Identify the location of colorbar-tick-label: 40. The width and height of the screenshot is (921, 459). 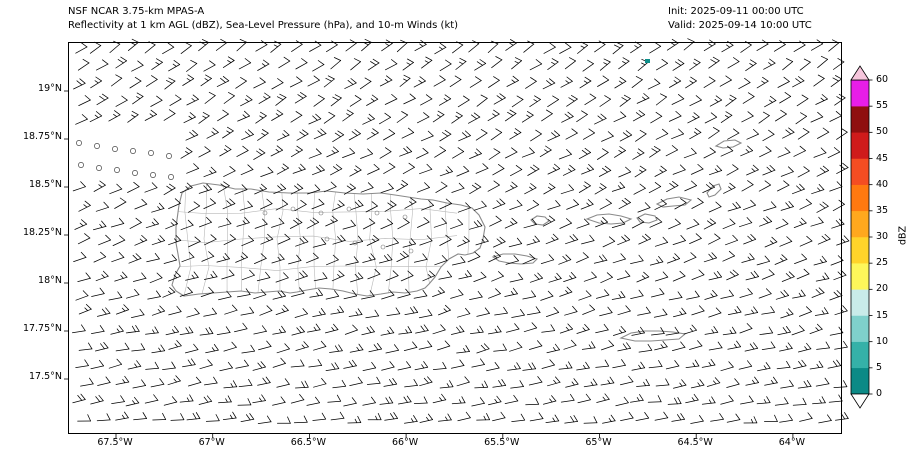
(882, 184).